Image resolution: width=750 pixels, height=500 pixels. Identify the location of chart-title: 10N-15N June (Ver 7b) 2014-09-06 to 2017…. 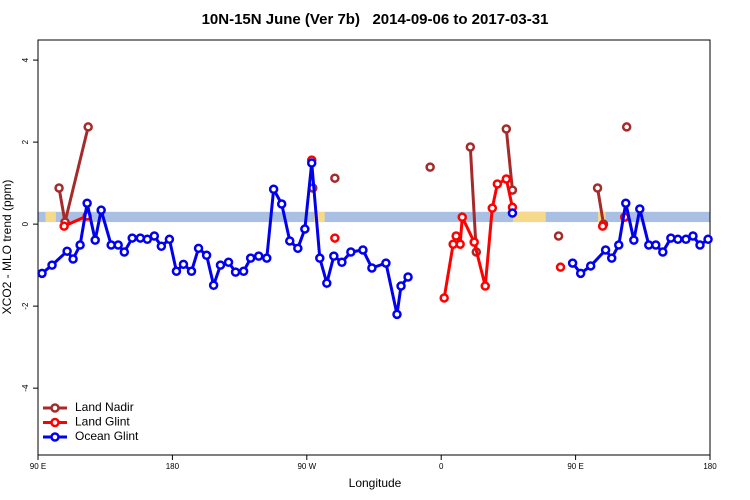
(375, 19).